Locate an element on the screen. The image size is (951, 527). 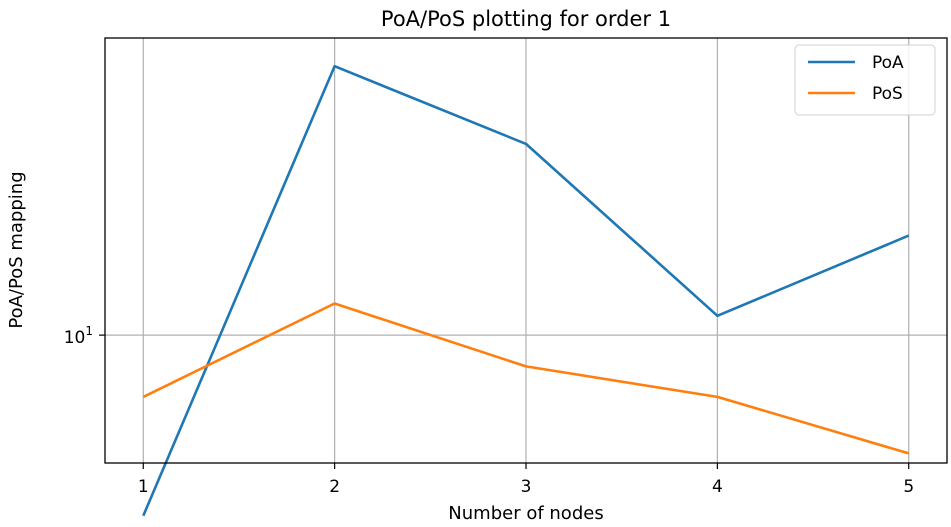
legend-box is located at coordinates (865, 80).